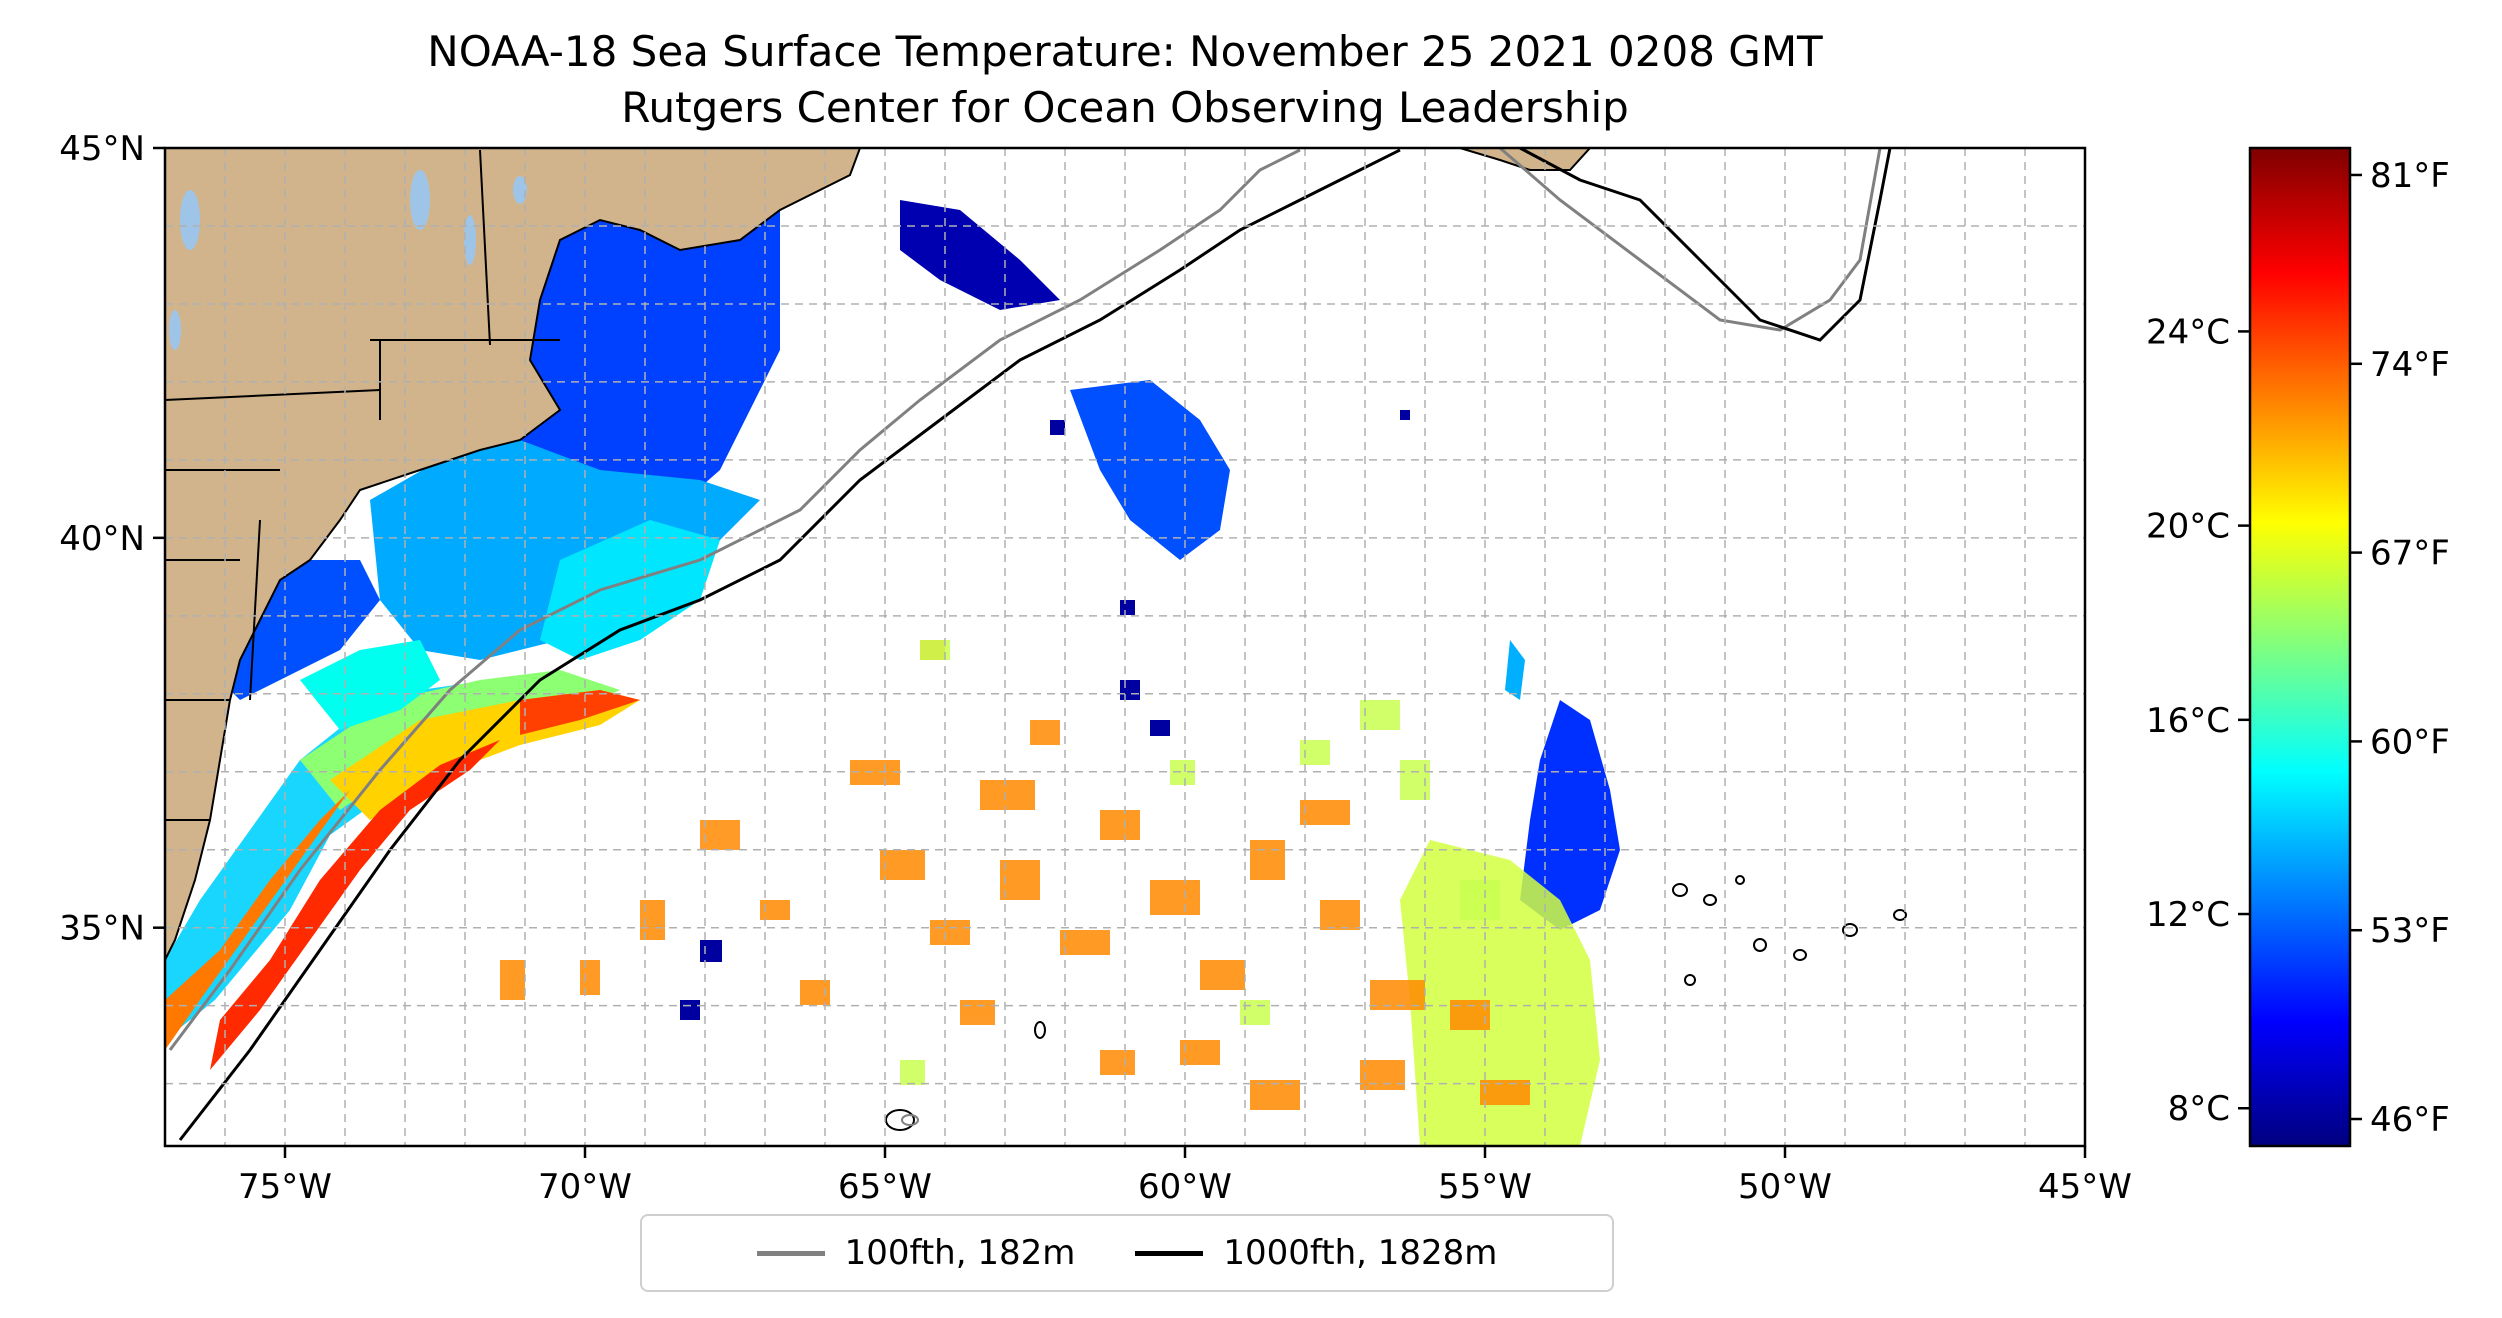 This screenshot has height=1318, width=2502. What do you see at coordinates (2410, 742) in the screenshot?
I see `colorbar-label-f: 60°F` at bounding box center [2410, 742].